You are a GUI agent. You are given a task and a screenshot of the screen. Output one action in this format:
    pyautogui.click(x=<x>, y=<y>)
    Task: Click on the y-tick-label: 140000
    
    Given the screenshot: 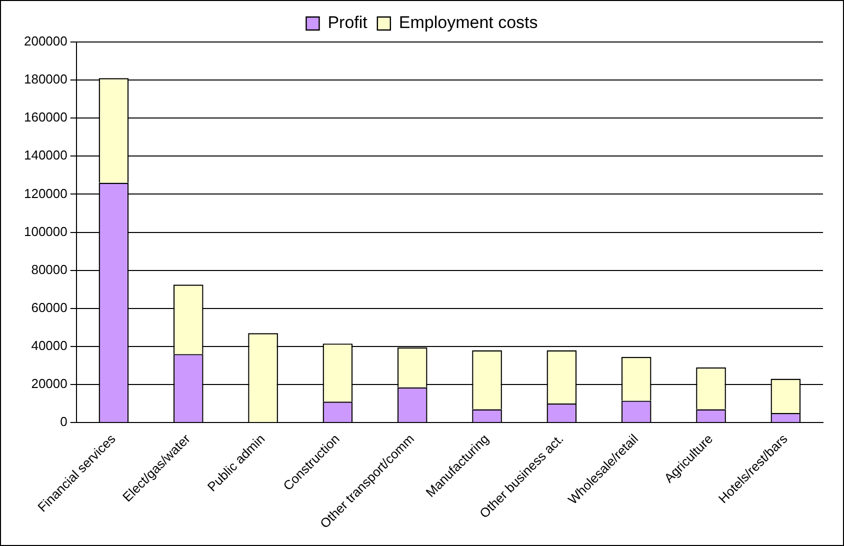 What is the action you would take?
    pyautogui.click(x=46, y=155)
    